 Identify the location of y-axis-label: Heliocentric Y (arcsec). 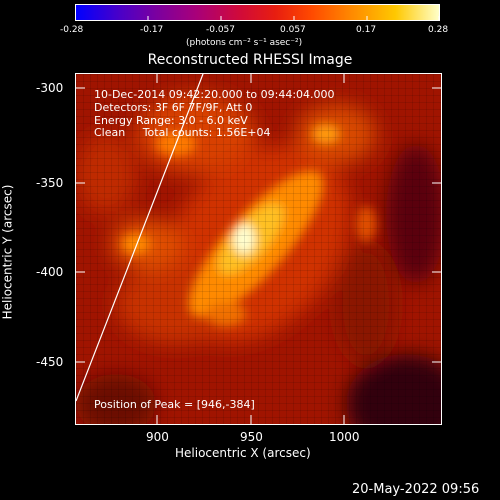
(7, 252).